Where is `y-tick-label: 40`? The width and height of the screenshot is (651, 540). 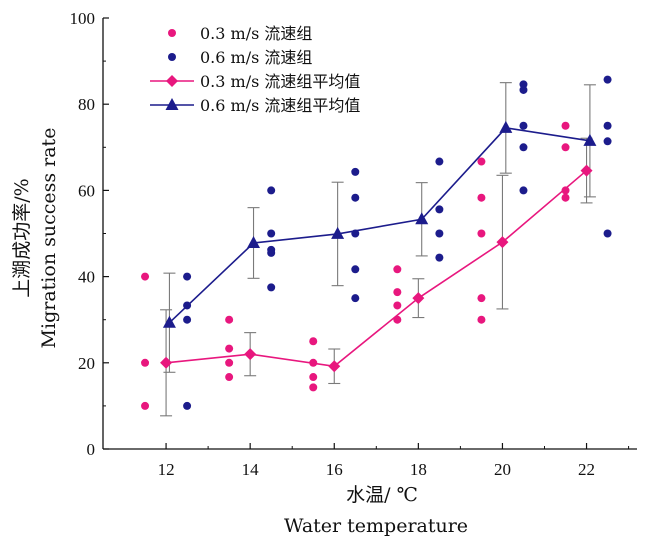 y-tick-label: 40 is located at coordinates (86, 277).